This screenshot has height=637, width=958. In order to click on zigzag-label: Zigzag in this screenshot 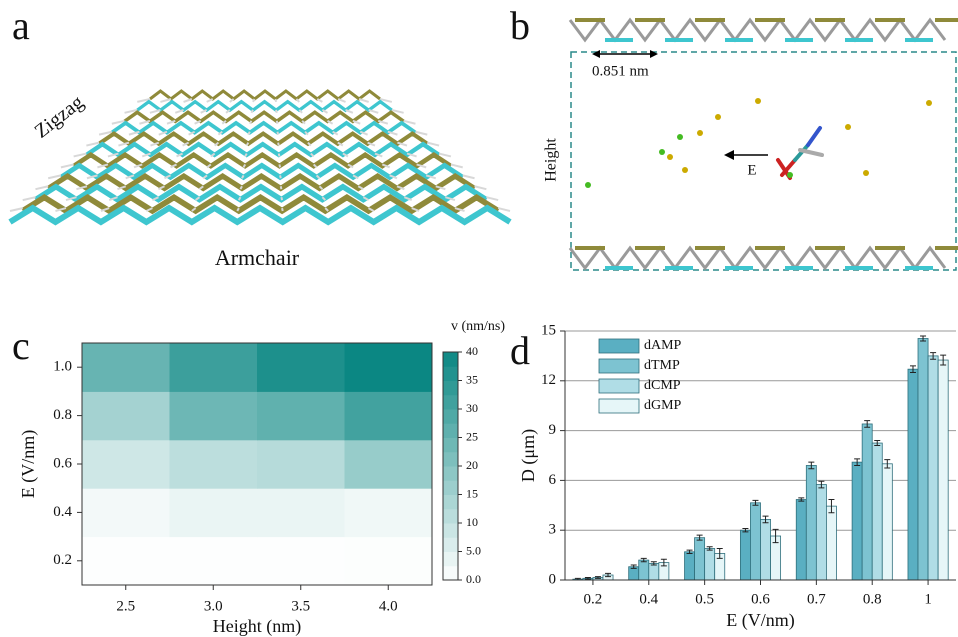, I will do `click(58, 117)`.